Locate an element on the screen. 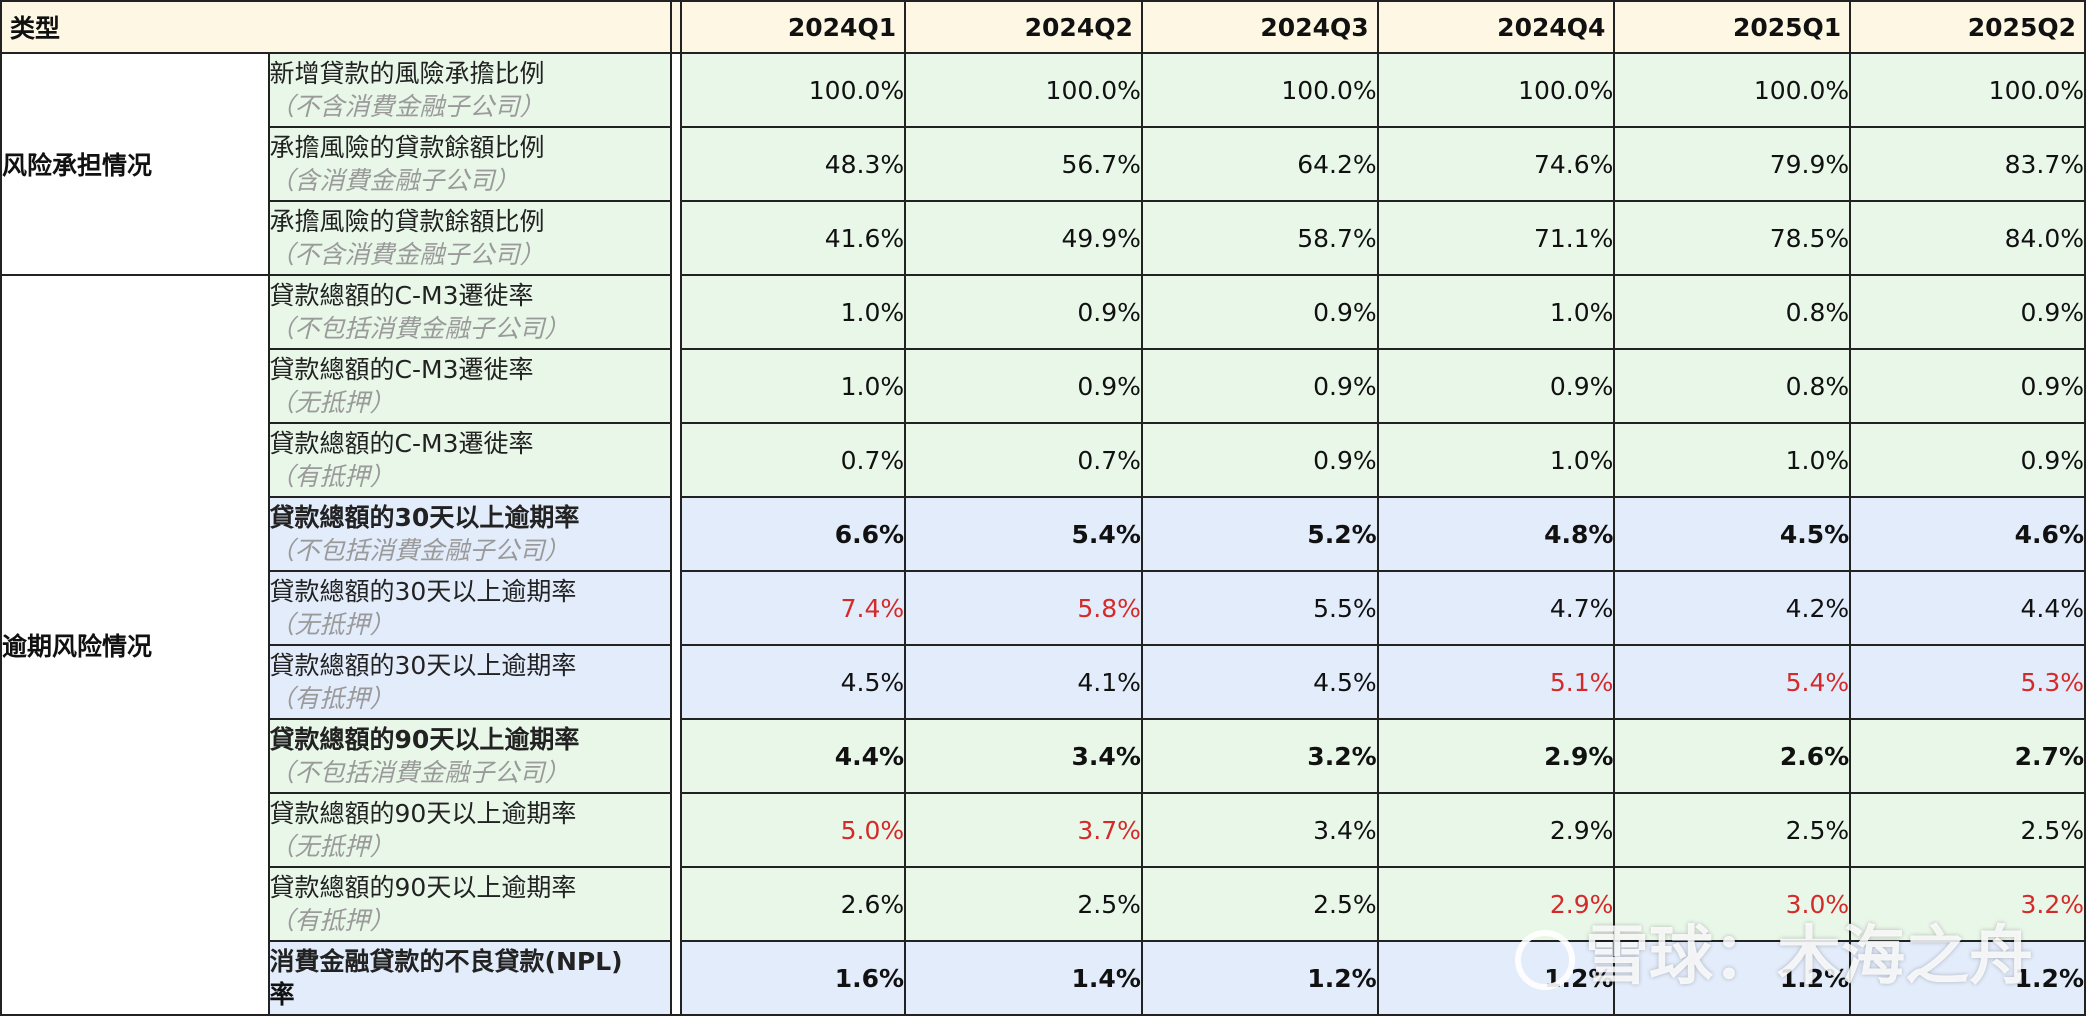 The image size is (2086, 1018). row-label-sub: 率 is located at coordinates (282, 994).